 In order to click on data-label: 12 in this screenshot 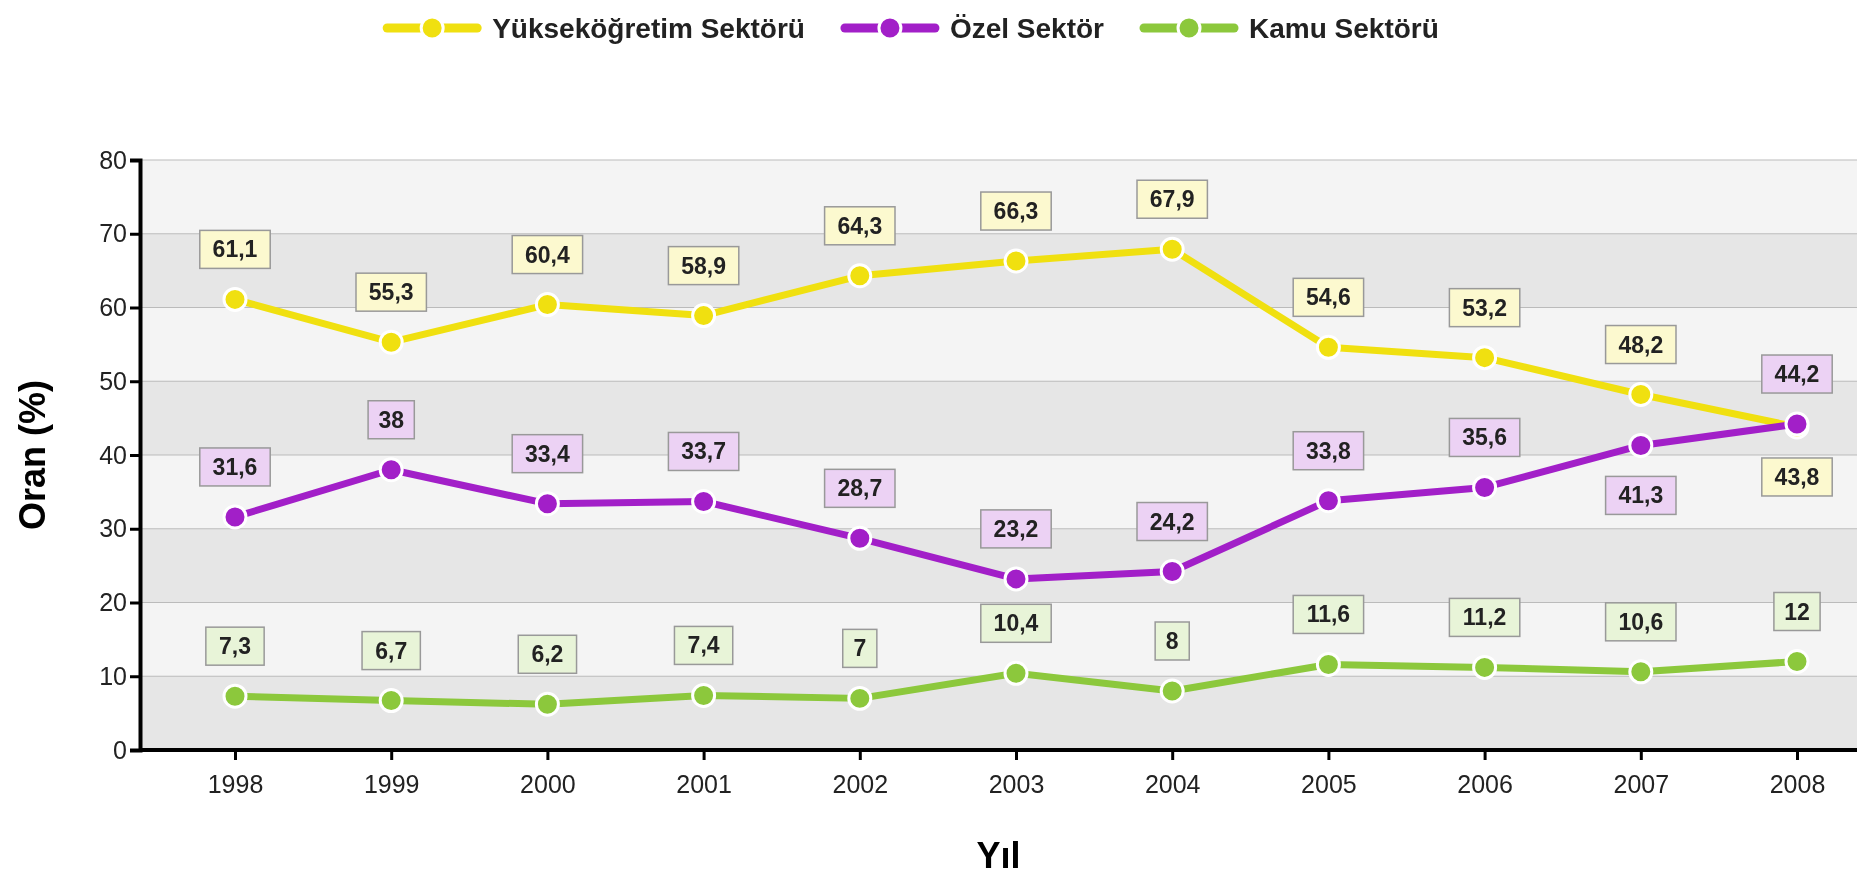, I will do `click(1797, 611)`.